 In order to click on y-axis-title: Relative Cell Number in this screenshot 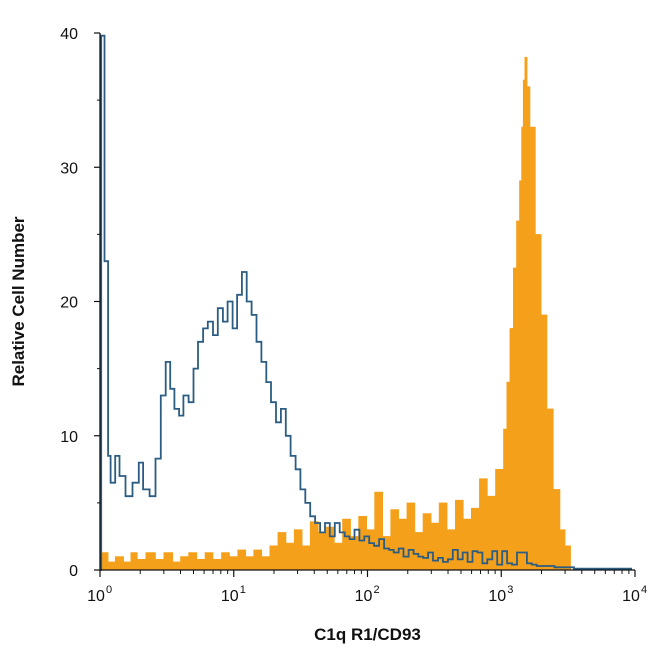, I will do `click(18, 301)`.